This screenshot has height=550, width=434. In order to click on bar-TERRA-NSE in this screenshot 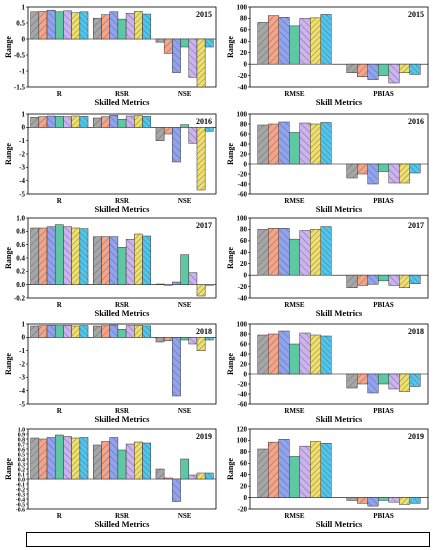, I will do `click(209, 339)`.